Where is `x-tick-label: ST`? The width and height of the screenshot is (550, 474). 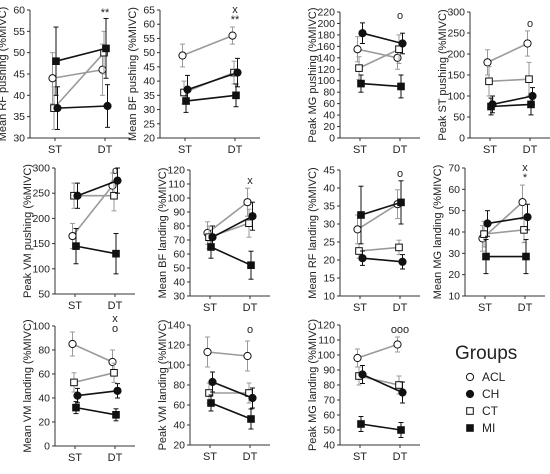 x-tick-label: ST is located at coordinates (360, 150).